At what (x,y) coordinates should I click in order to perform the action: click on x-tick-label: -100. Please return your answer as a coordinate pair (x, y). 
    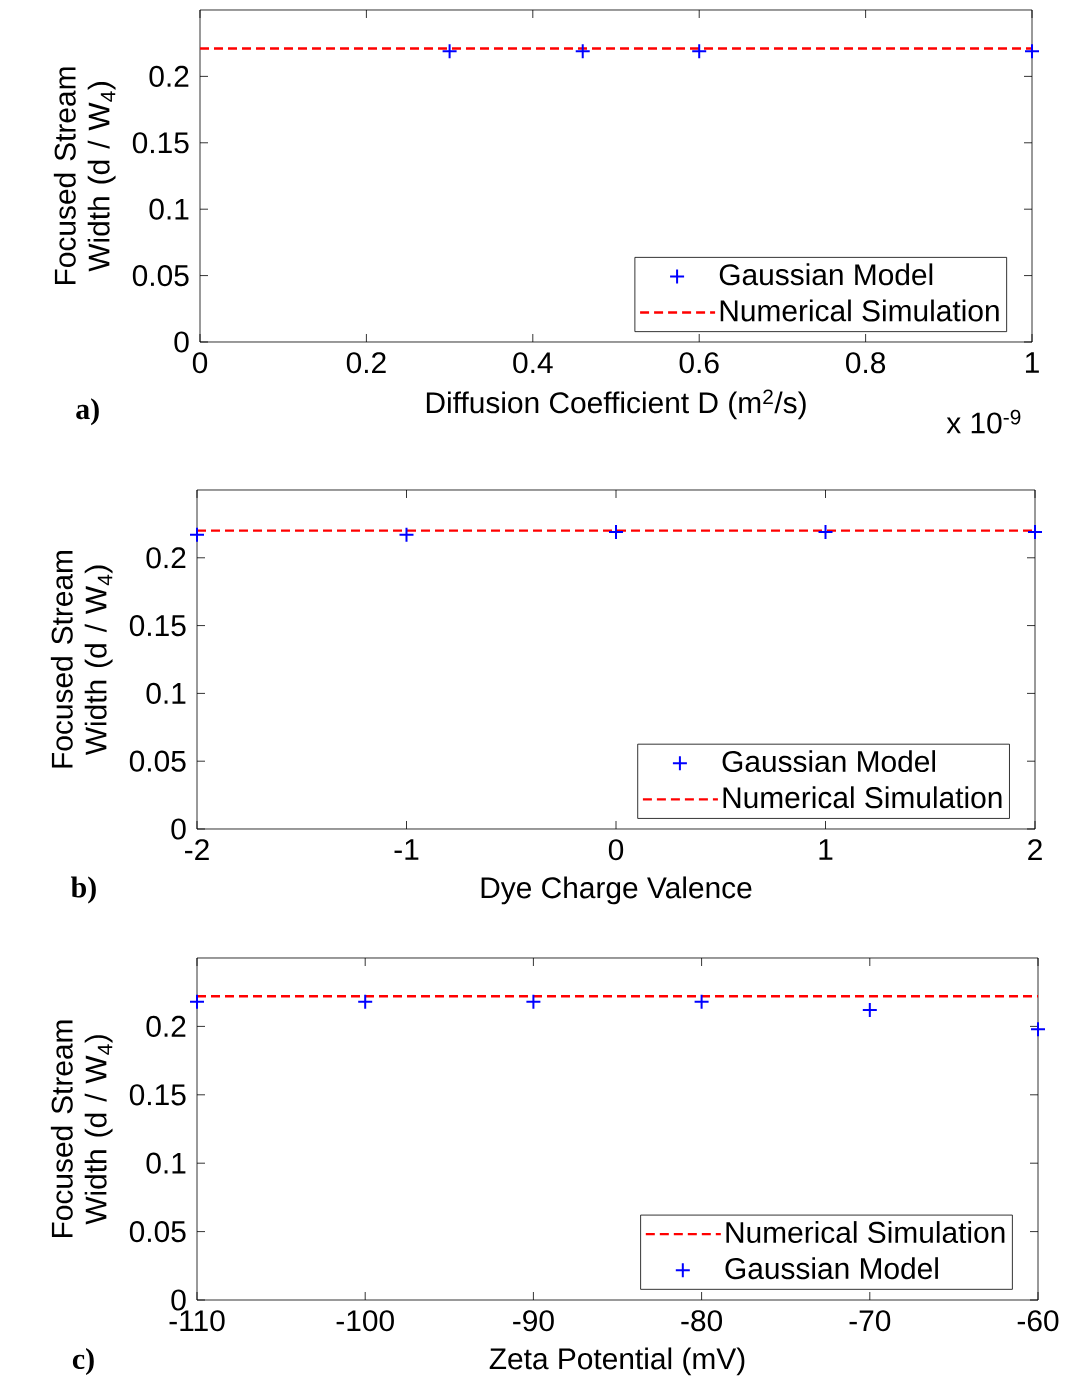
    Looking at the image, I should click on (365, 1321).